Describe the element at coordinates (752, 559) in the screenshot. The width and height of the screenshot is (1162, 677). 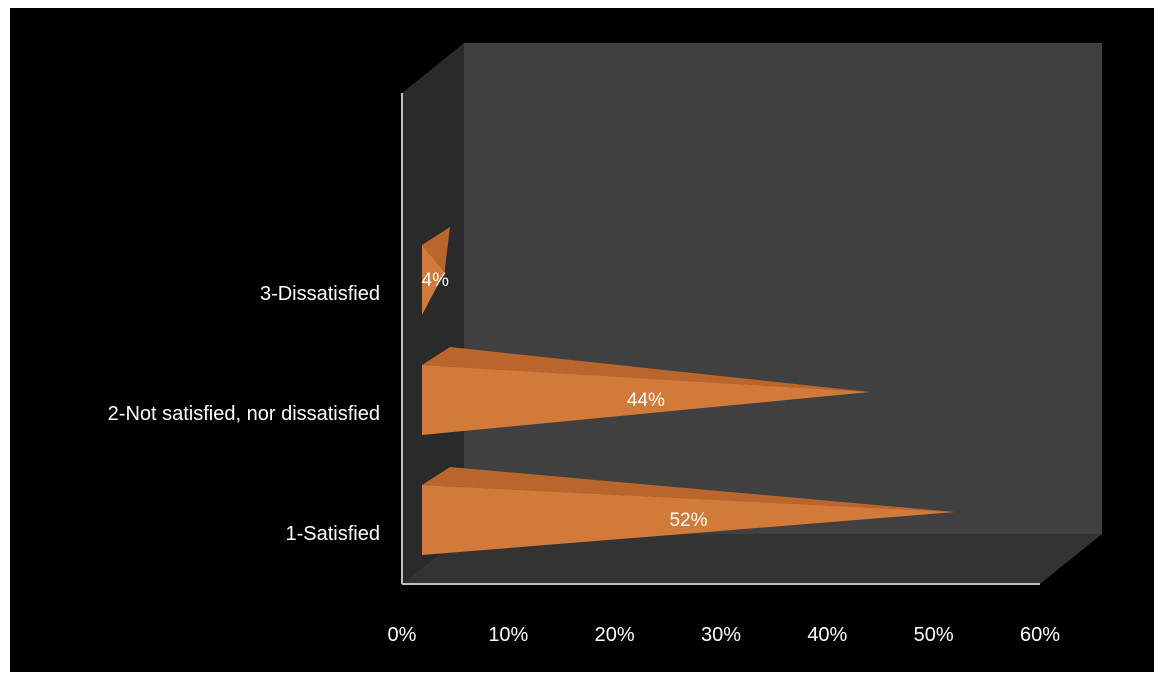
I see `floor` at that location.